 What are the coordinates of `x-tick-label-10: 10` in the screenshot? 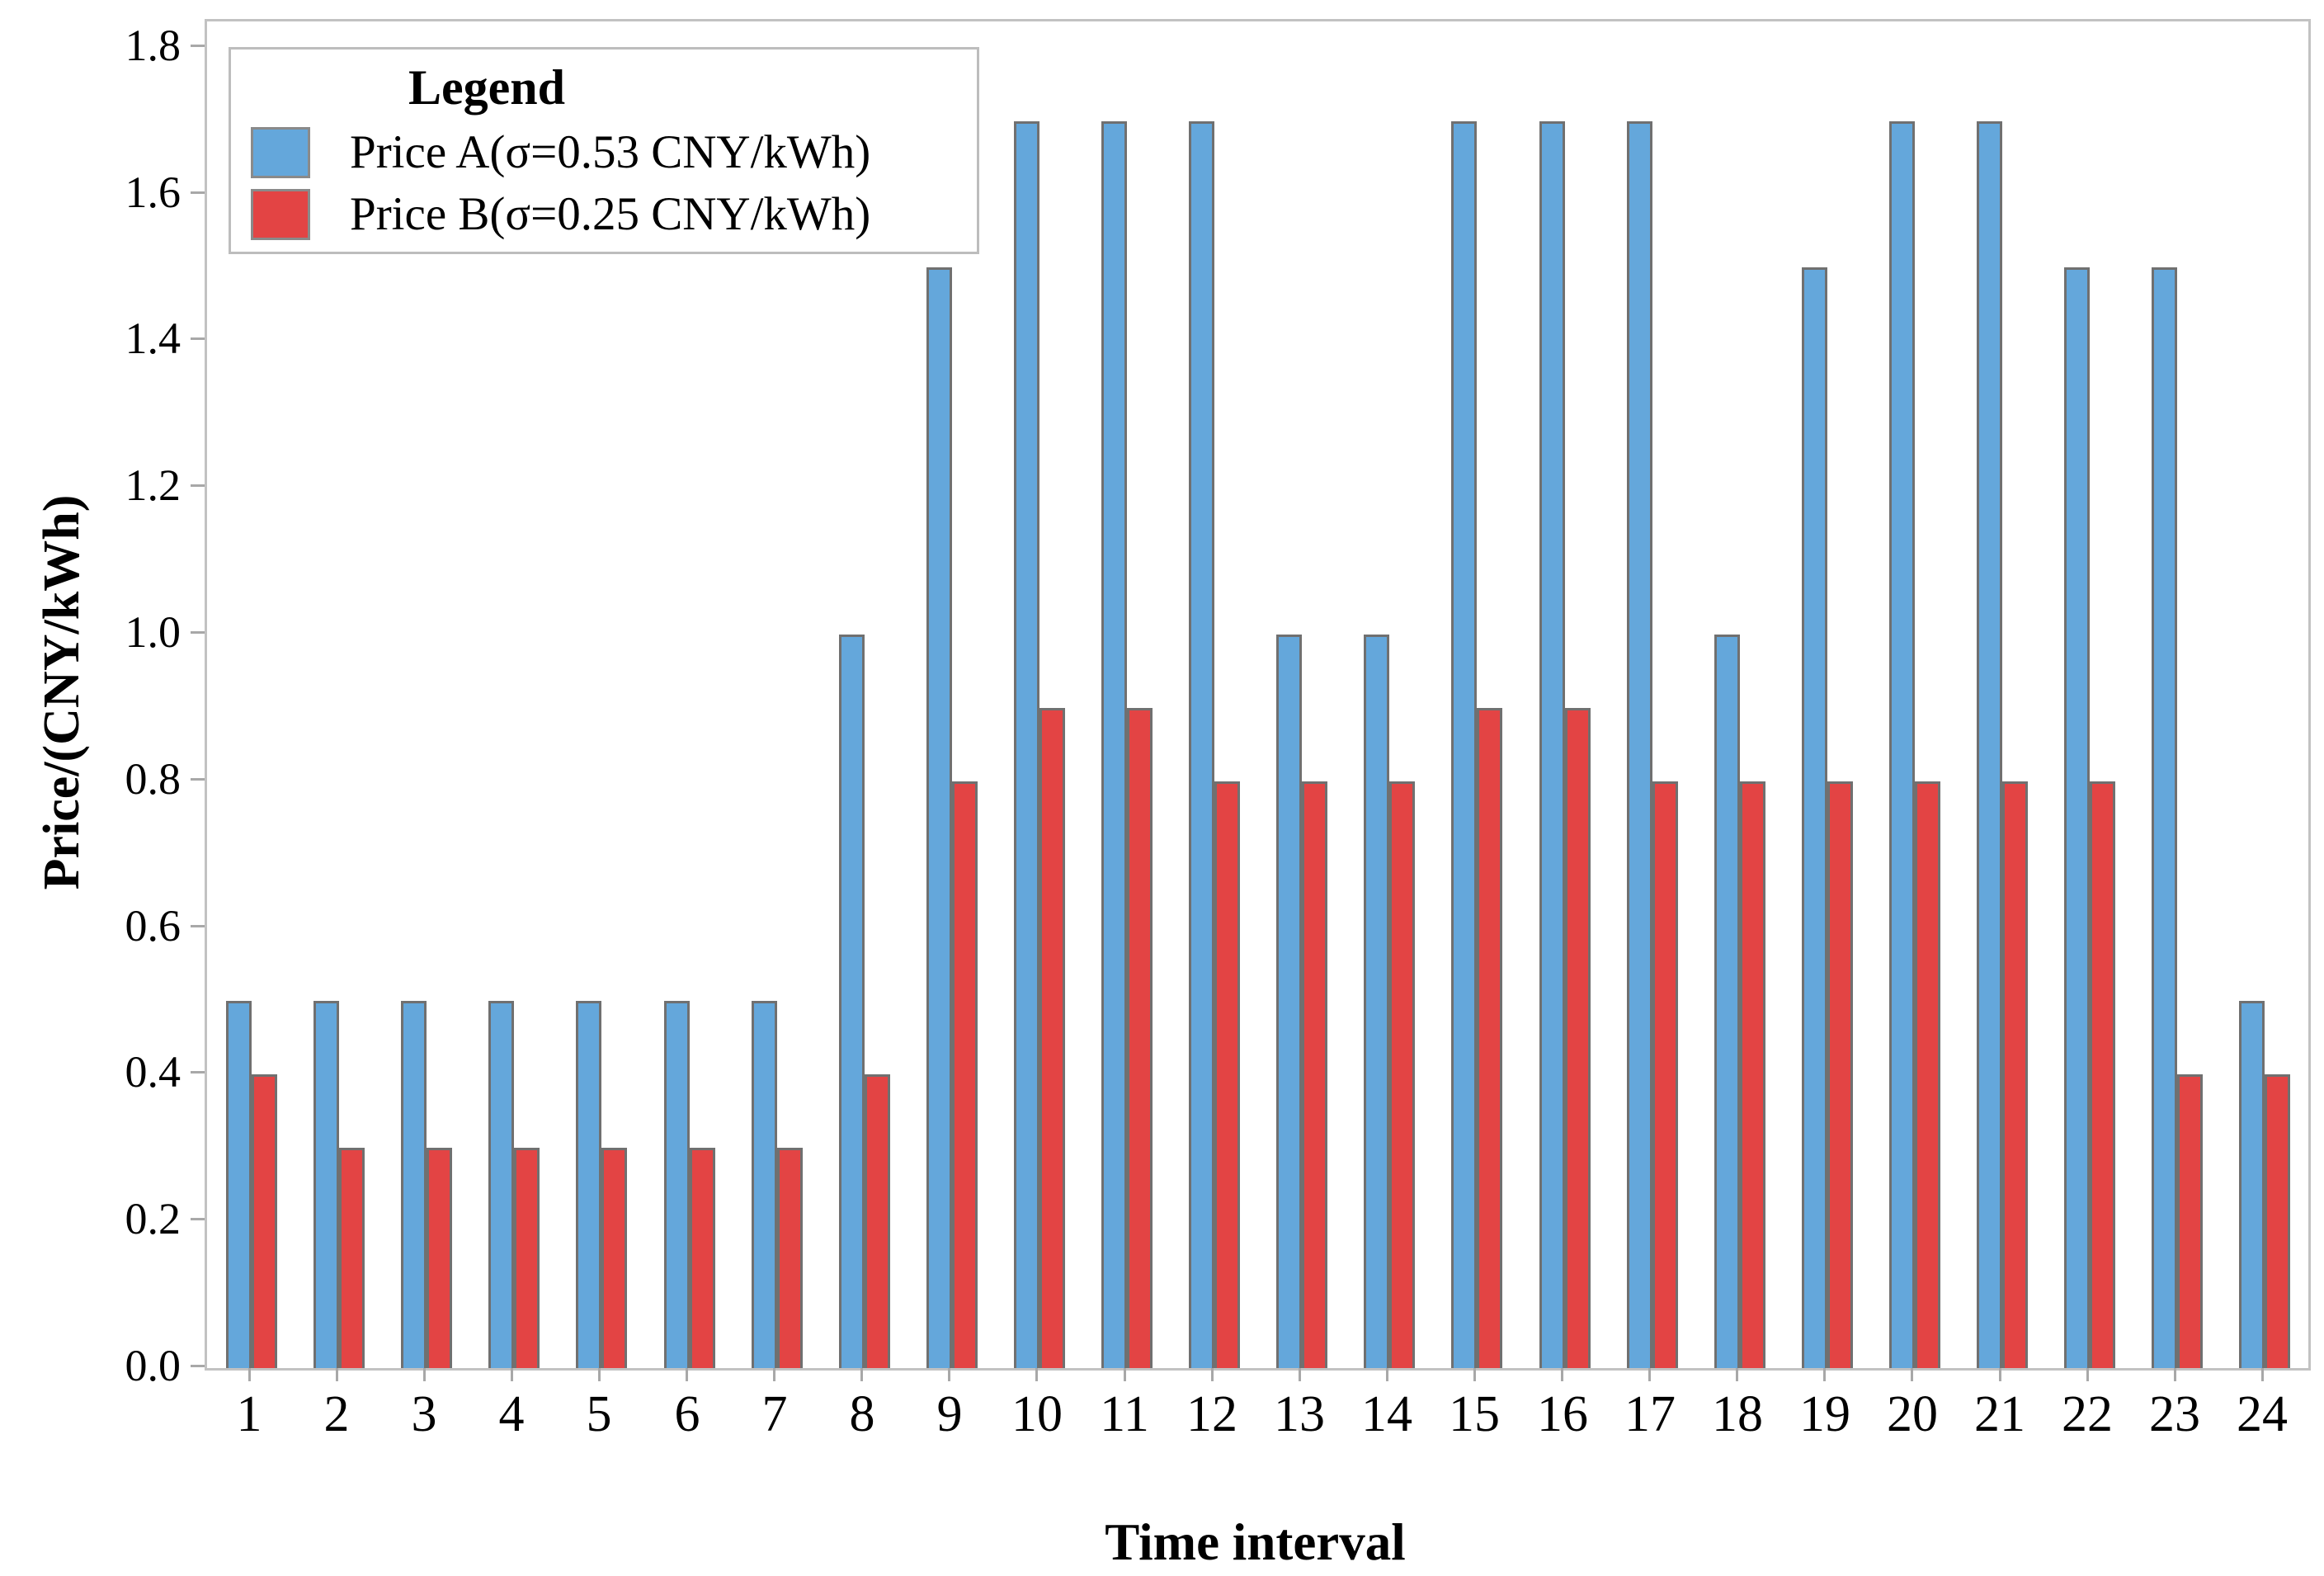 It's located at (1037, 1414).